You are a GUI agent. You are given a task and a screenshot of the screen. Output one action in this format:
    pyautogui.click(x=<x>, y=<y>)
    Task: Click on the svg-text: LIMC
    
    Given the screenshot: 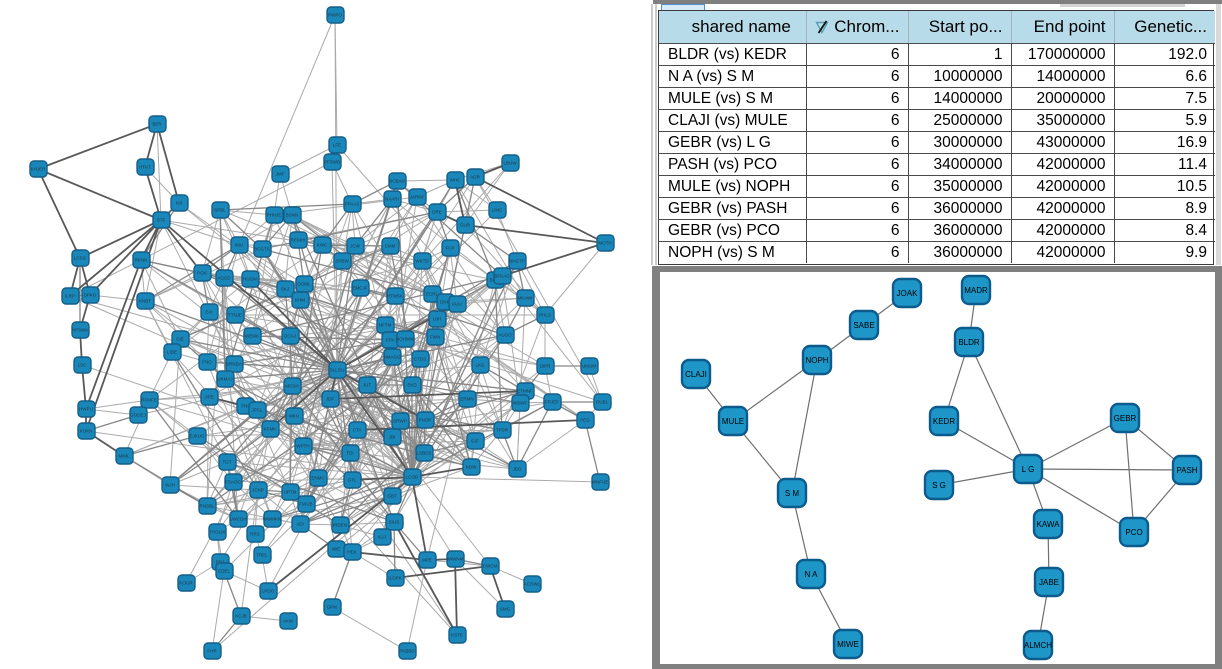 What is the action you would take?
    pyautogui.click(x=498, y=210)
    